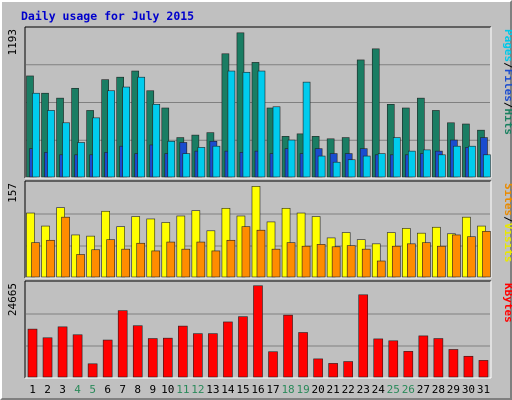 The width and height of the screenshot is (512, 400). I want to click on x-tick-label-5: 5, so click(92, 389).